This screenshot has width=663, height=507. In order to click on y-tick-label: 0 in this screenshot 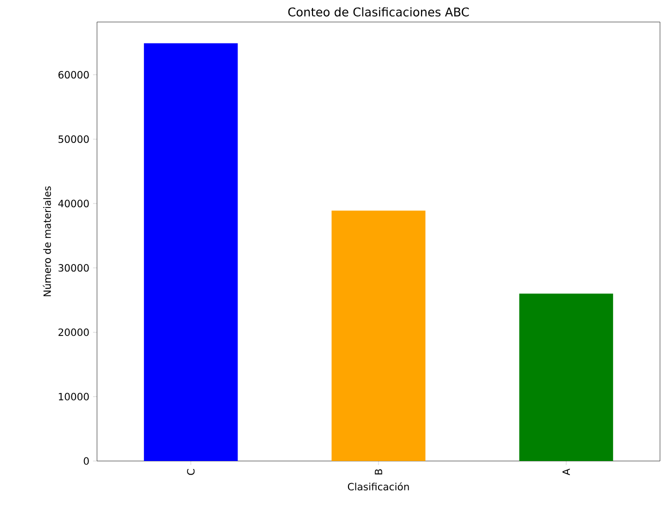, I will do `click(86, 461)`.